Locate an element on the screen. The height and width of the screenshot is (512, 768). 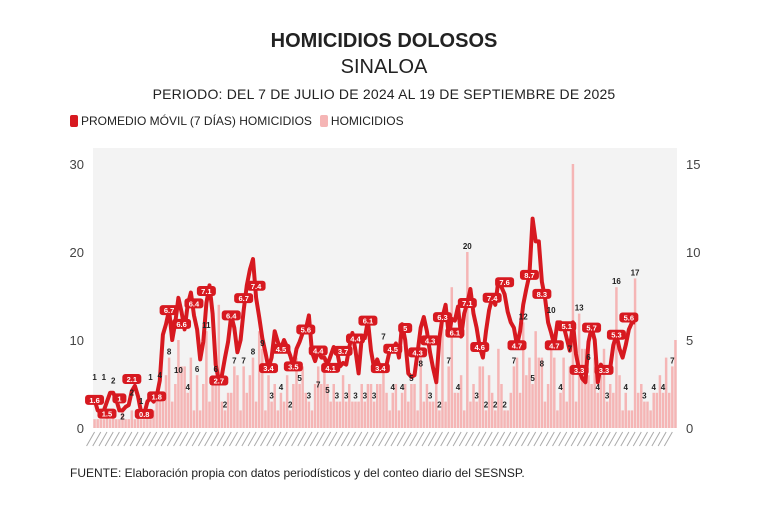
ma-data-label: 4.6 is located at coordinates (480, 347).